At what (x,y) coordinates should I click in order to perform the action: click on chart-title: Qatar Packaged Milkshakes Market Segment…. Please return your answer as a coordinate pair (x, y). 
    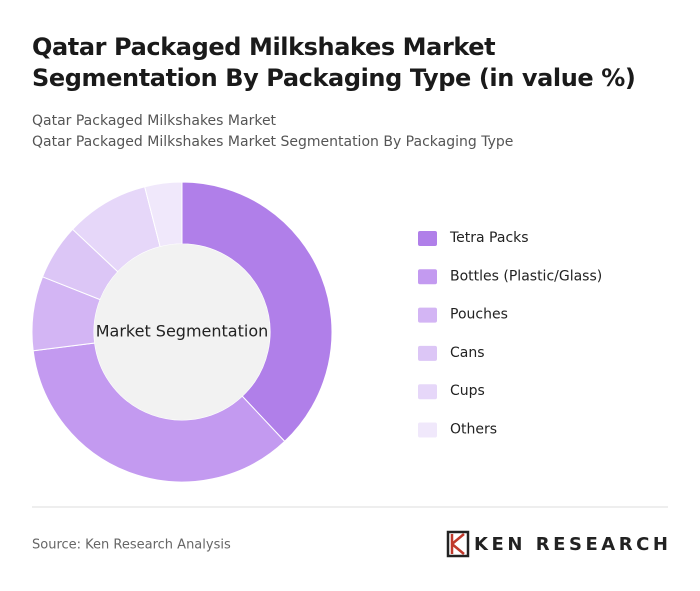
    Looking at the image, I should click on (334, 62).